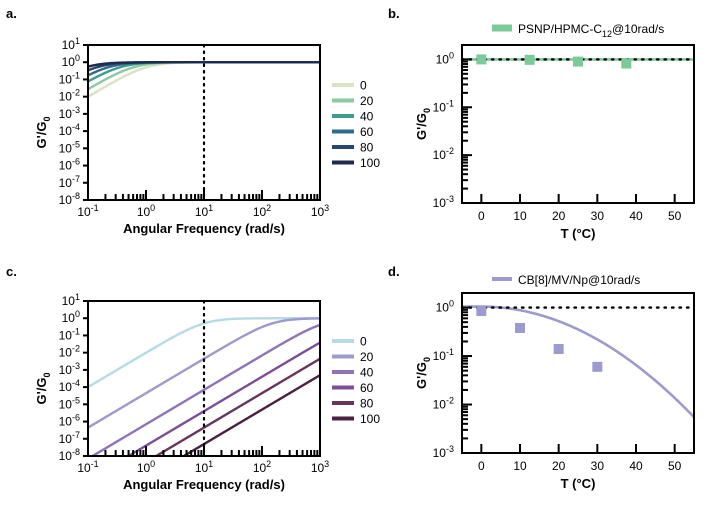 This screenshot has width=712, height=513. What do you see at coordinates (43, 133) in the screenshot?
I see `panel-a-y-axis-title: G'/G0` at bounding box center [43, 133].